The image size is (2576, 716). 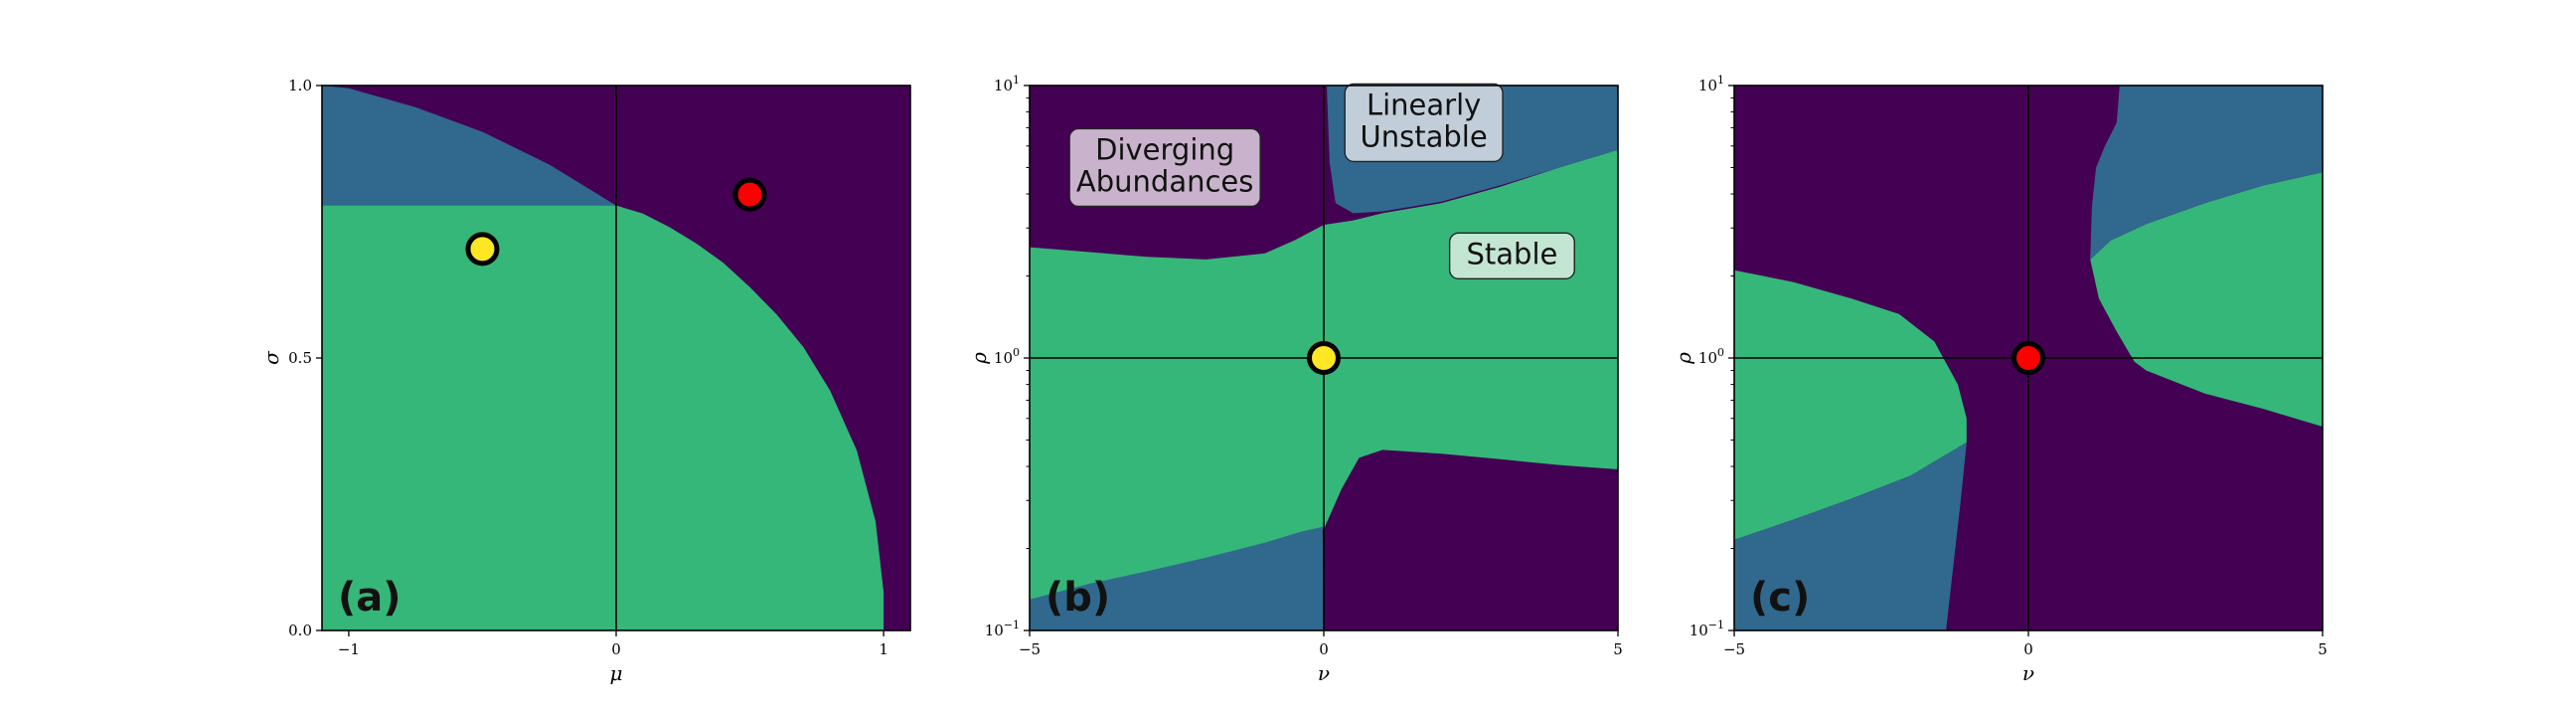 I want to click on region-annotation-2: Stable, so click(x=1511, y=256).